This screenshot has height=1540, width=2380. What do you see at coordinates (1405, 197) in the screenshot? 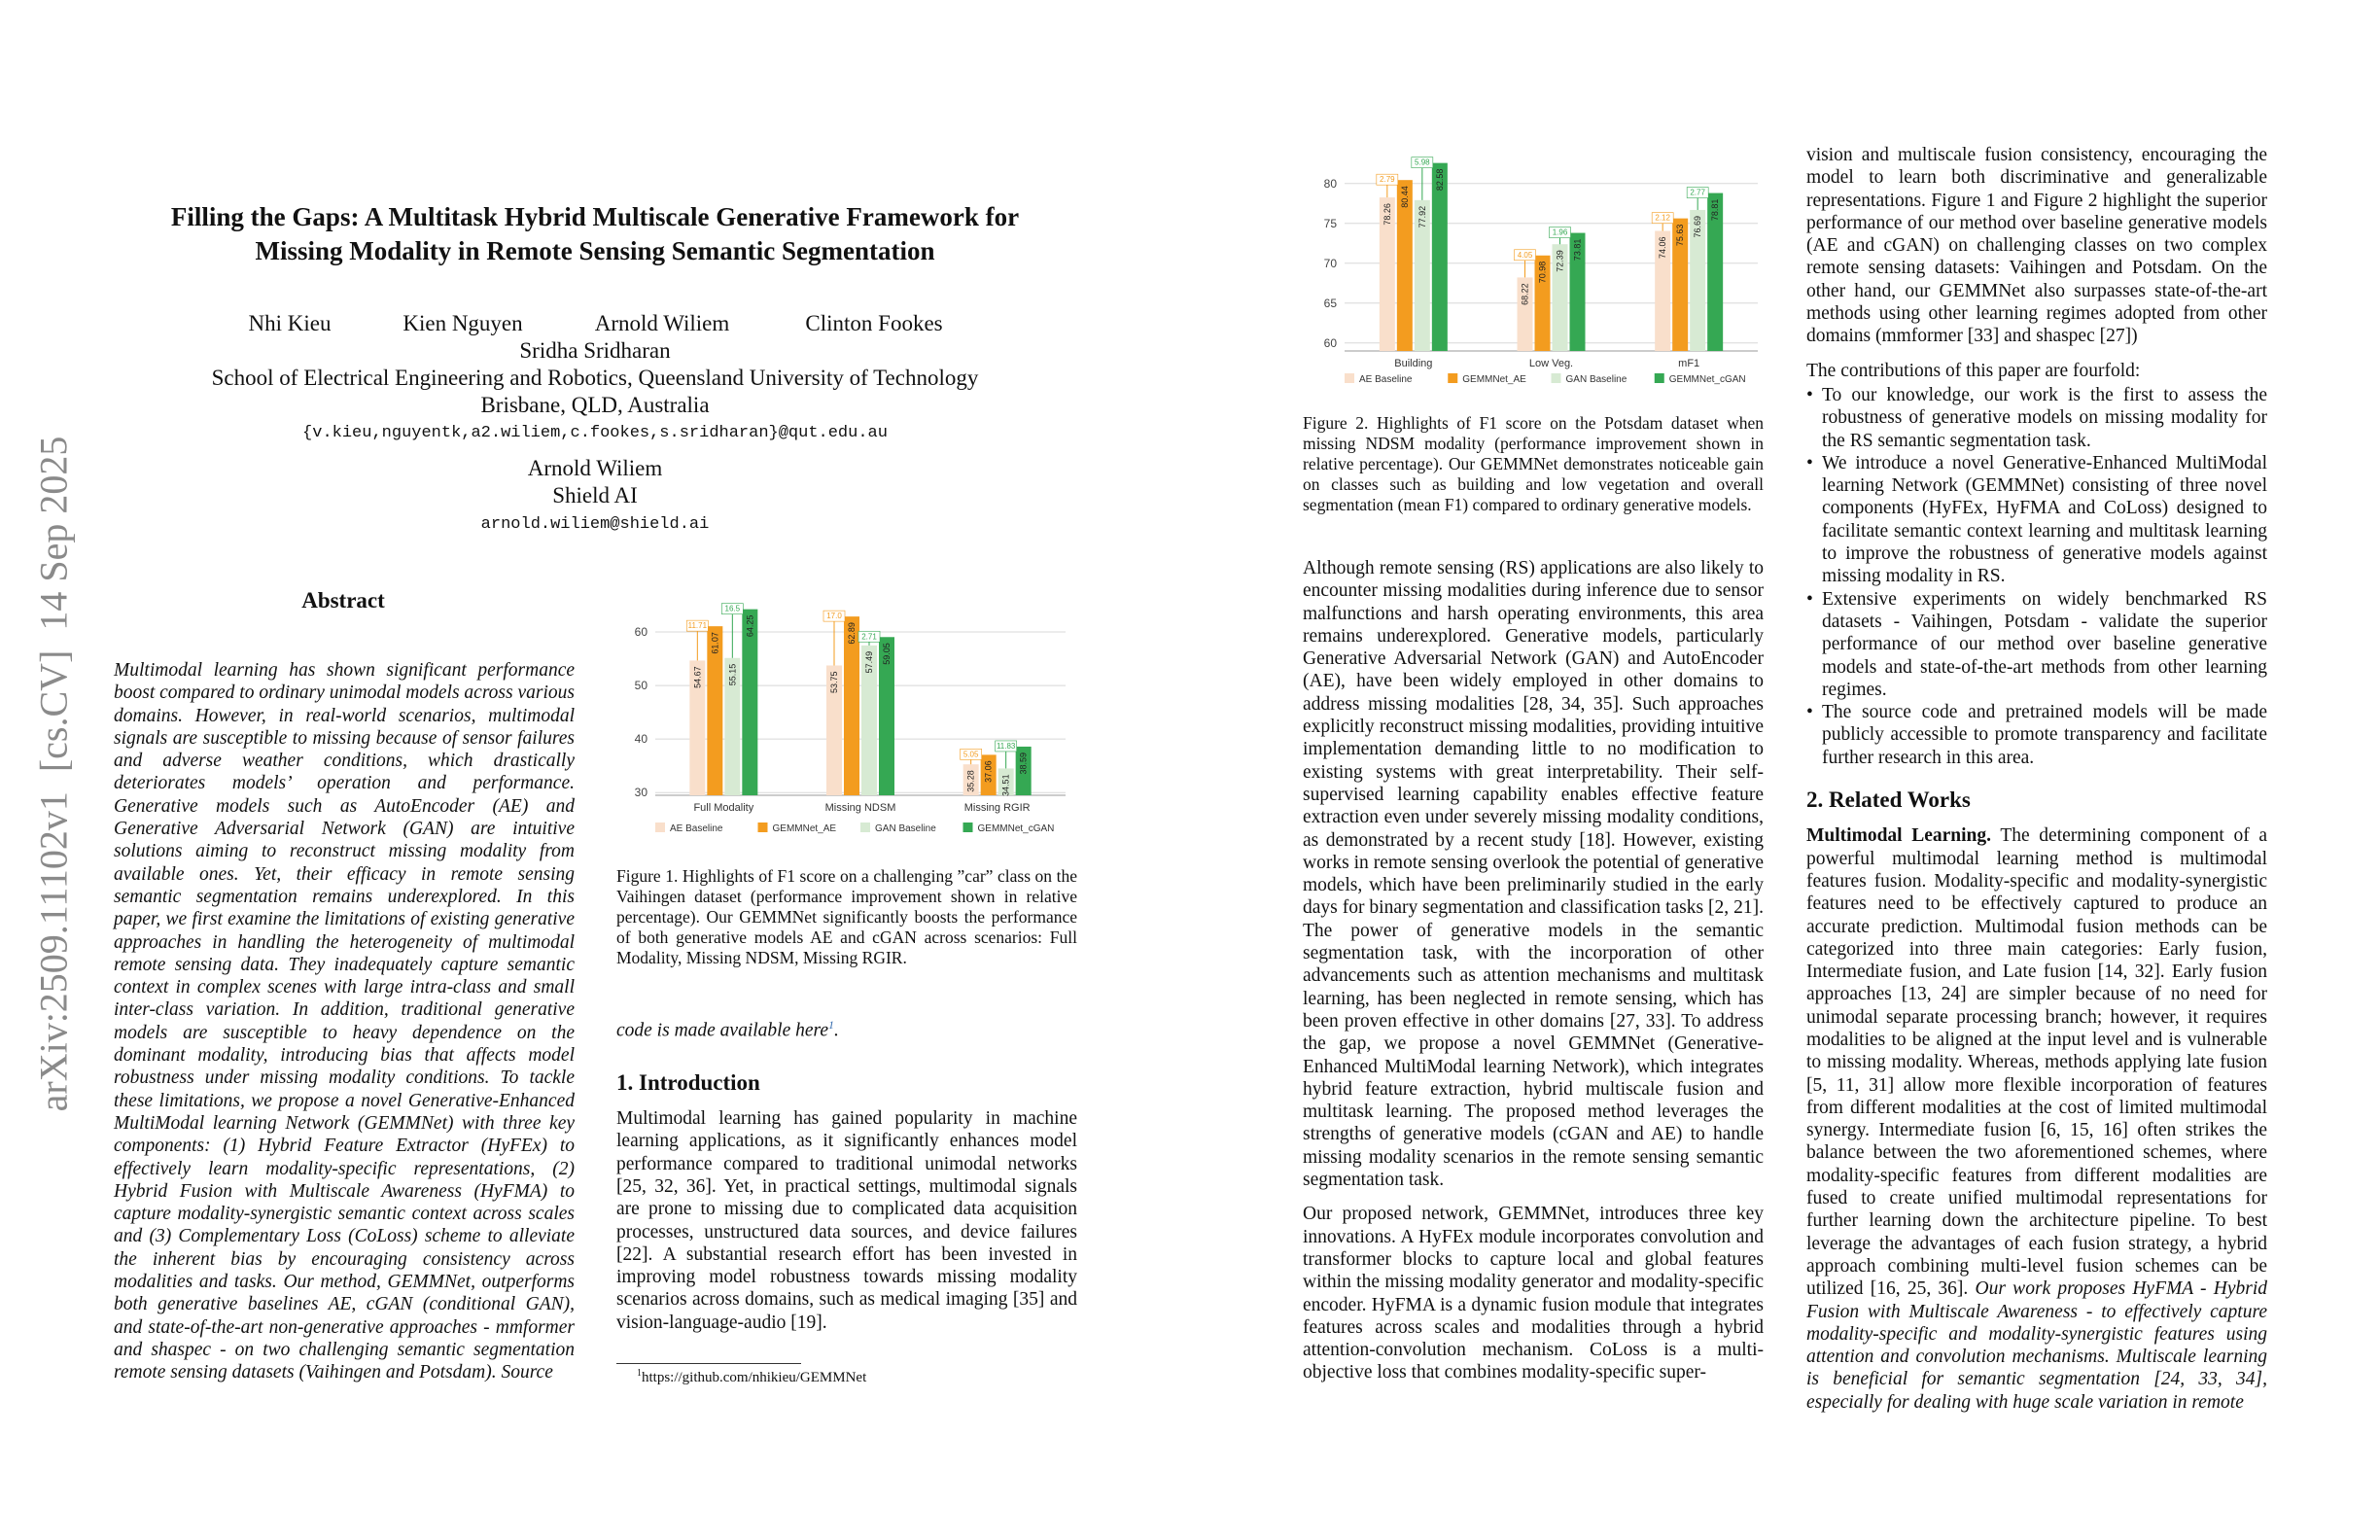
I see `value-label: 80.44` at bounding box center [1405, 197].